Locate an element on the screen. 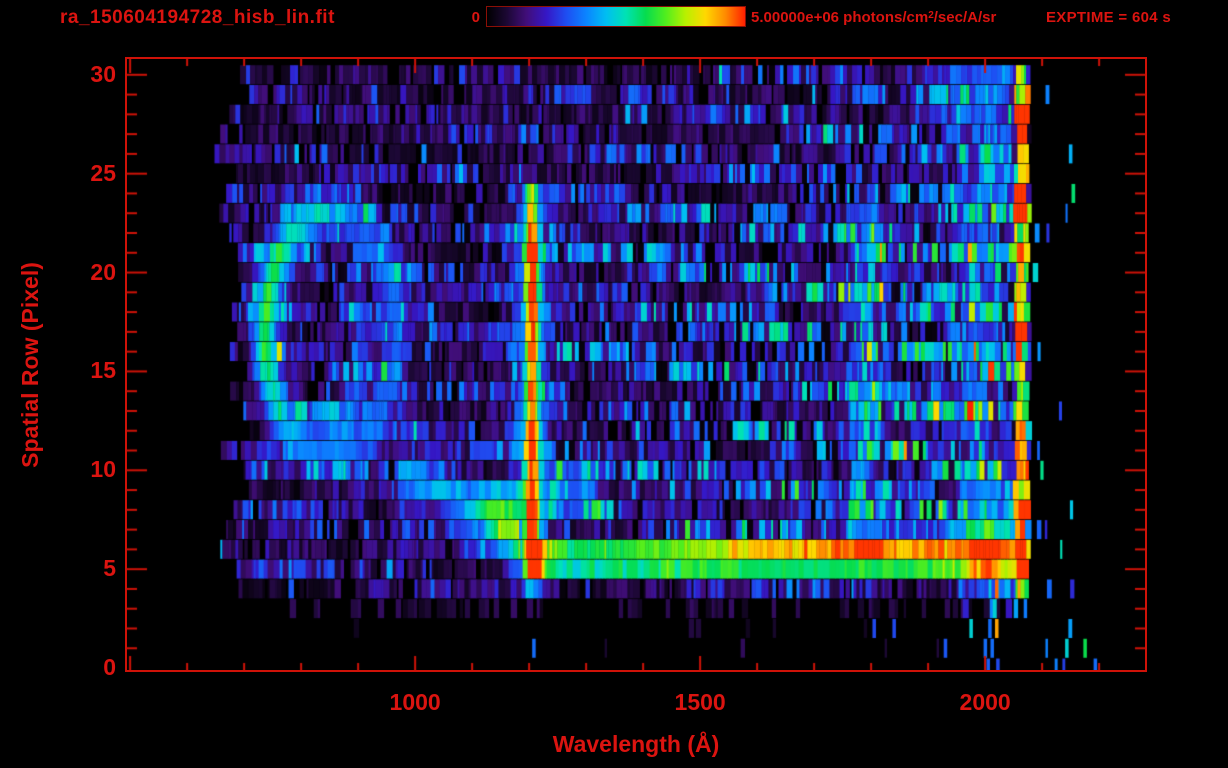  units-prefix: photons/cm is located at coordinates (884, 17).